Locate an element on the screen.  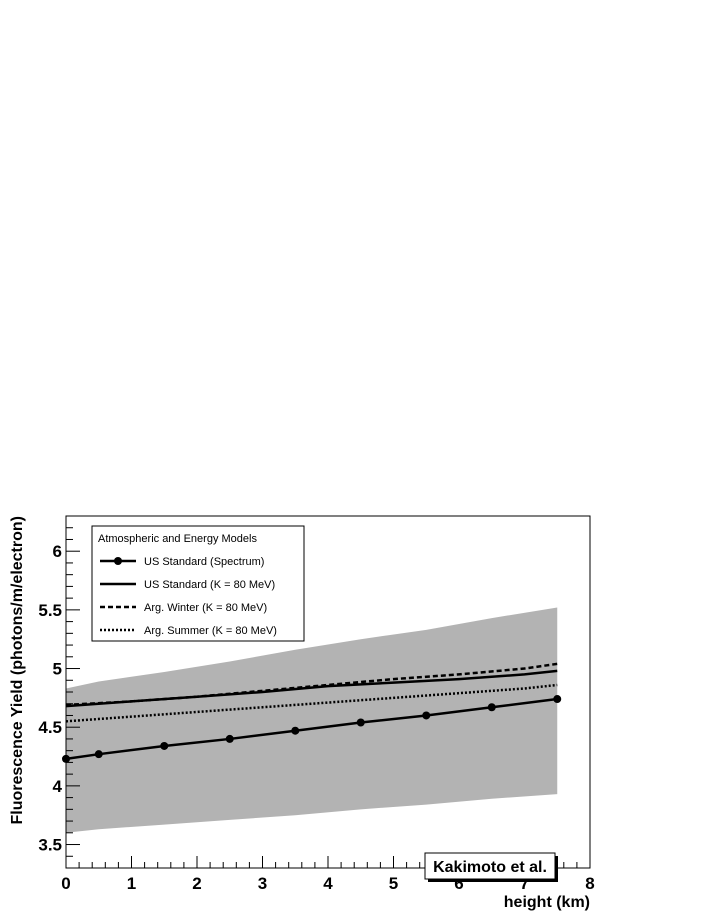
legend-entry: Arg. Winter (K = 80 MeV) is located at coordinates (183, 608).